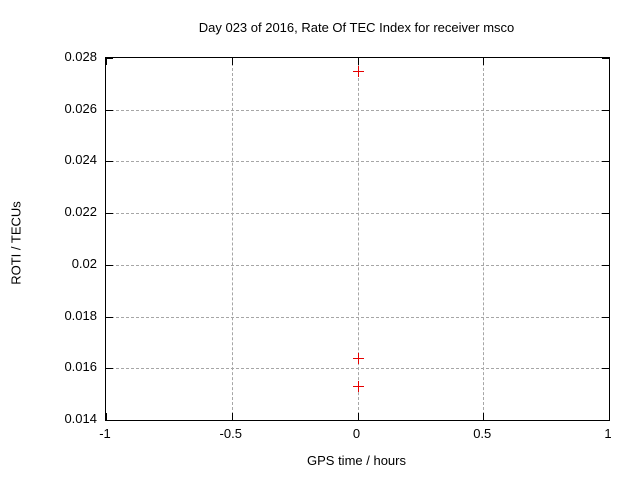 This screenshot has width=640, height=480. Describe the element at coordinates (230, 433) in the screenshot. I see `x-tick-label: -0.5` at that location.